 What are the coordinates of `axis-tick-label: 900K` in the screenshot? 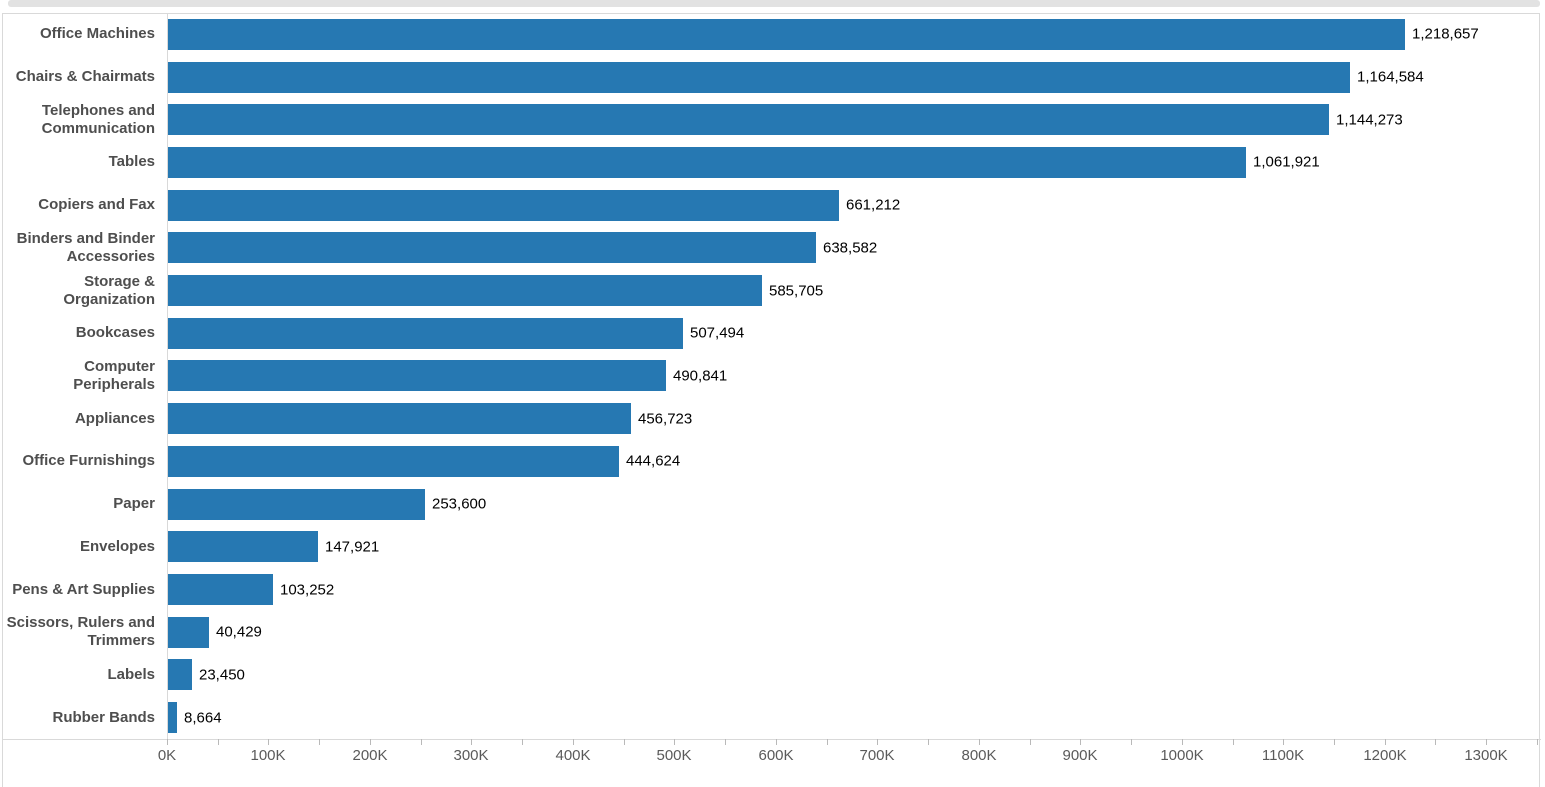 It's located at (1080, 755).